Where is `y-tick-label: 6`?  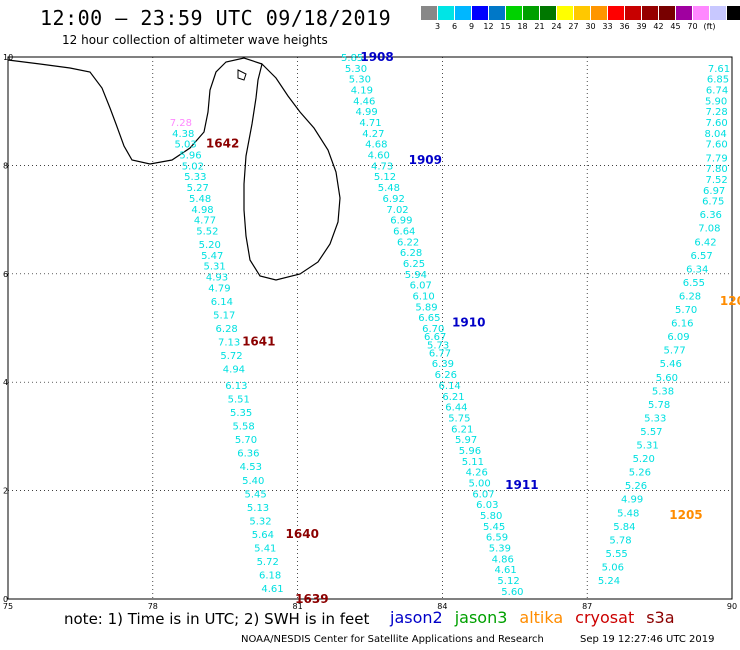 y-tick-label: 6 is located at coordinates (5, 274).